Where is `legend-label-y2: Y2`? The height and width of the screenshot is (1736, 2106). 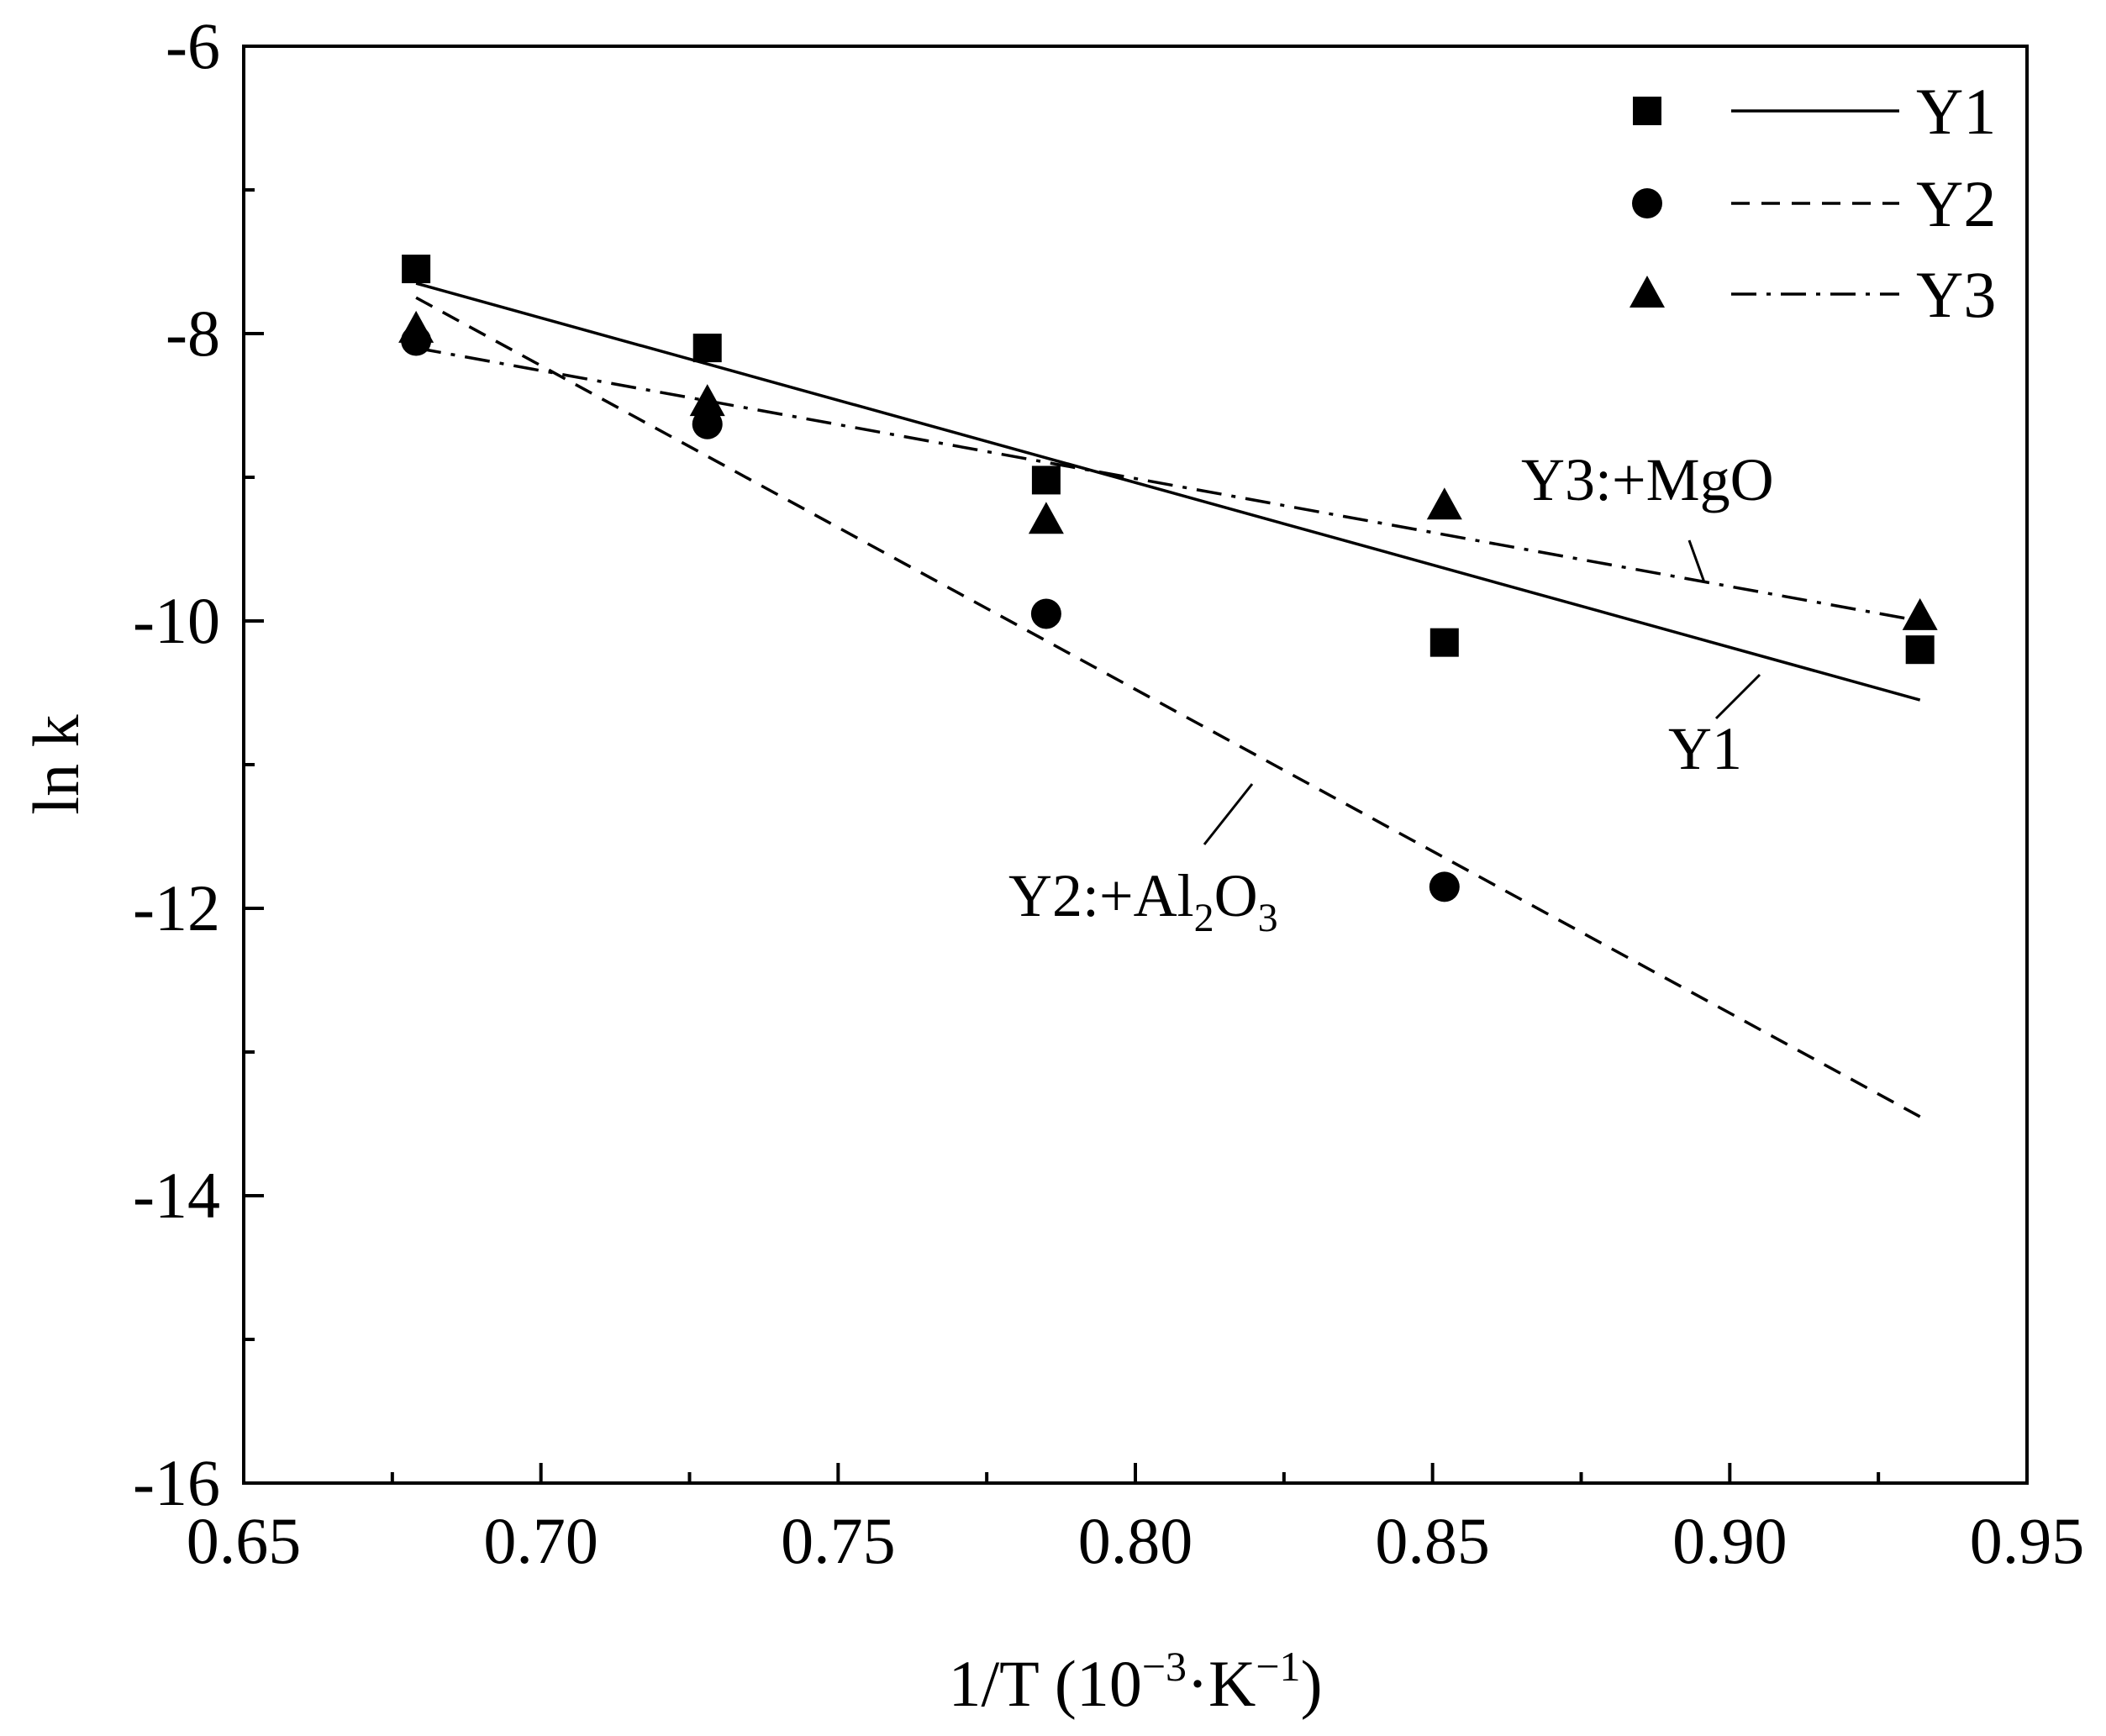 legend-label-y2: Y2 is located at coordinates (1956, 203).